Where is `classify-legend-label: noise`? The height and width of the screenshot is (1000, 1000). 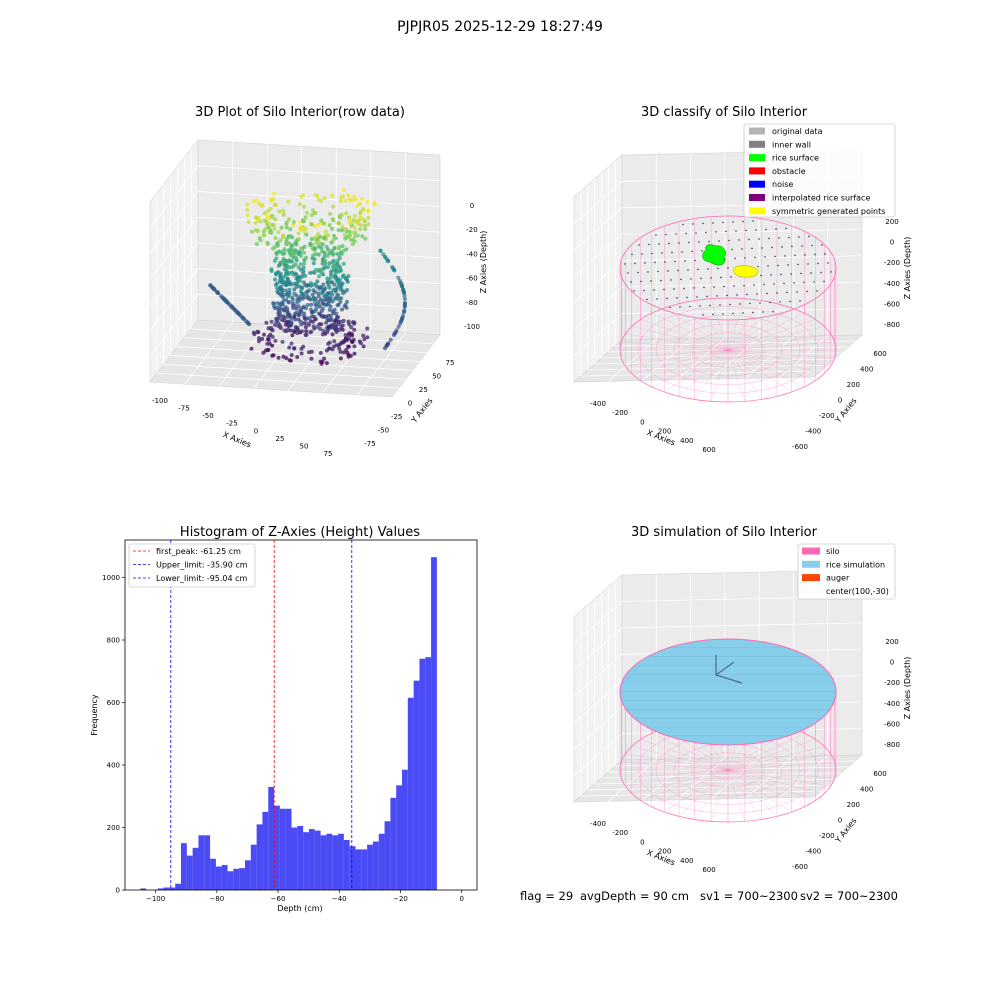
classify-legend-label: noise is located at coordinates (782, 184).